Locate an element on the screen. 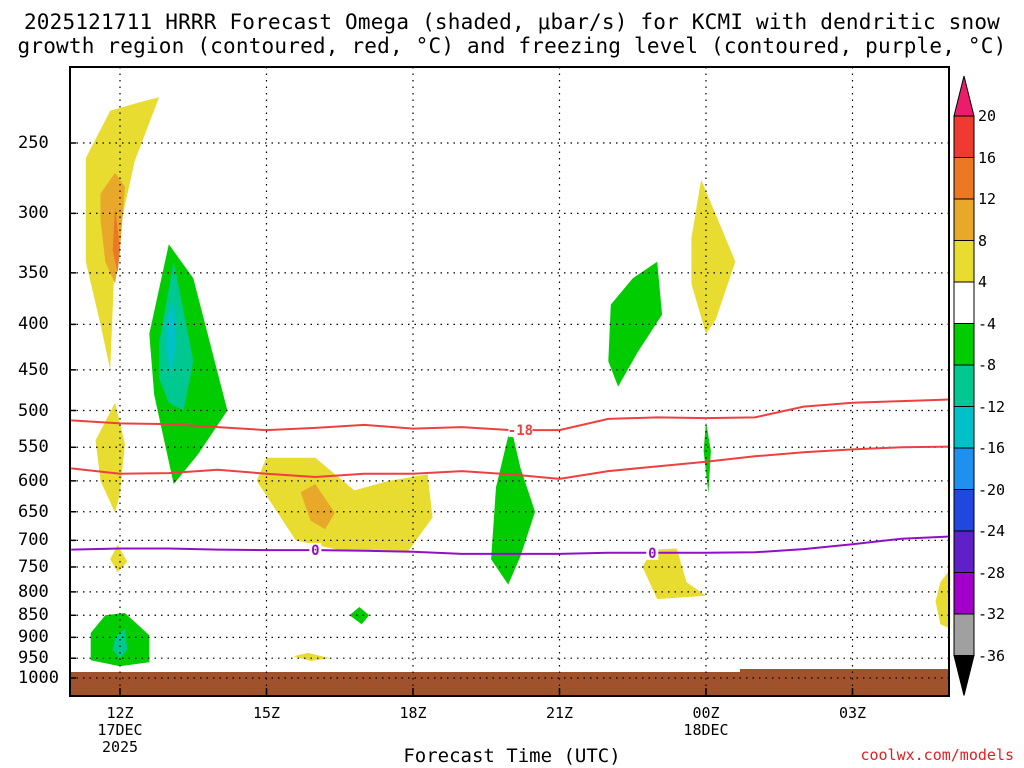  dgz-contour-label-bg is located at coordinates (520, 430).